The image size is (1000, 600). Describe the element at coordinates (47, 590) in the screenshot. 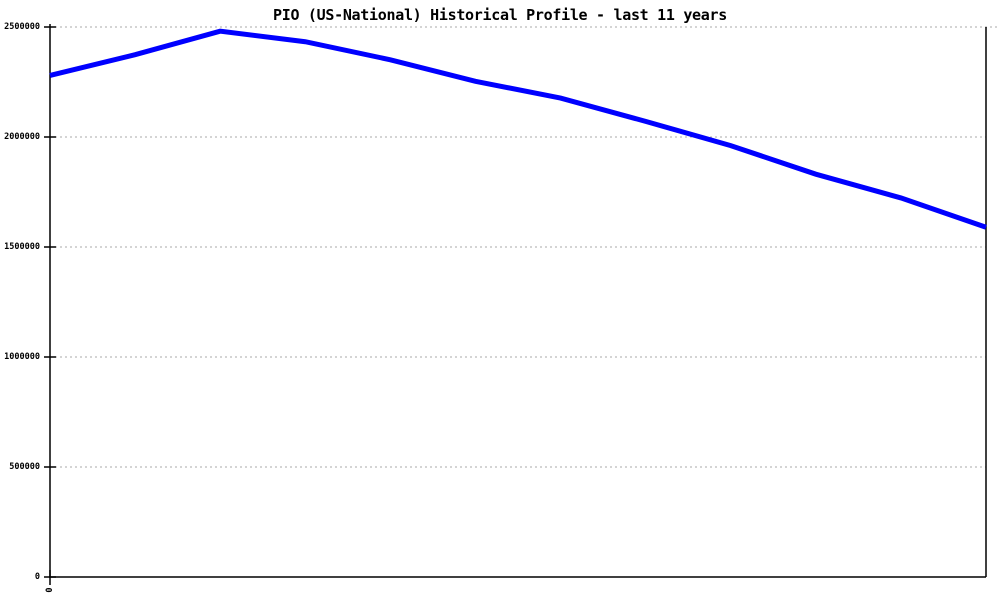

I see `x-axis-tick-label: 0` at that location.